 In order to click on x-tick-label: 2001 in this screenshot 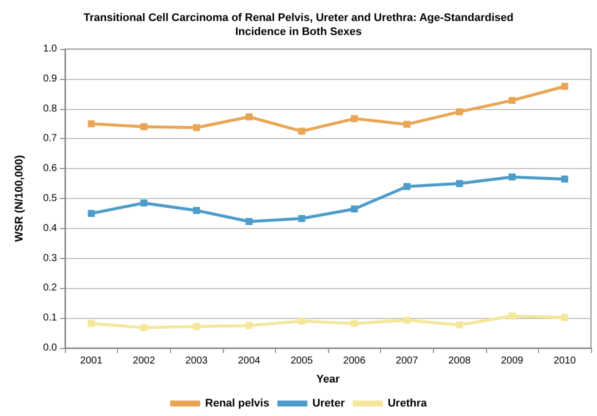, I will do `click(91, 361)`.